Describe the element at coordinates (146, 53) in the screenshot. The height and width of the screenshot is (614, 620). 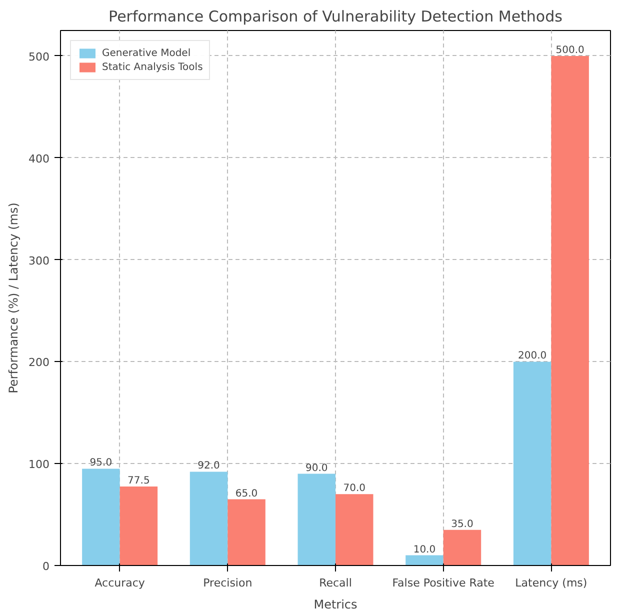
I see `legend-label: Generative Model` at that location.